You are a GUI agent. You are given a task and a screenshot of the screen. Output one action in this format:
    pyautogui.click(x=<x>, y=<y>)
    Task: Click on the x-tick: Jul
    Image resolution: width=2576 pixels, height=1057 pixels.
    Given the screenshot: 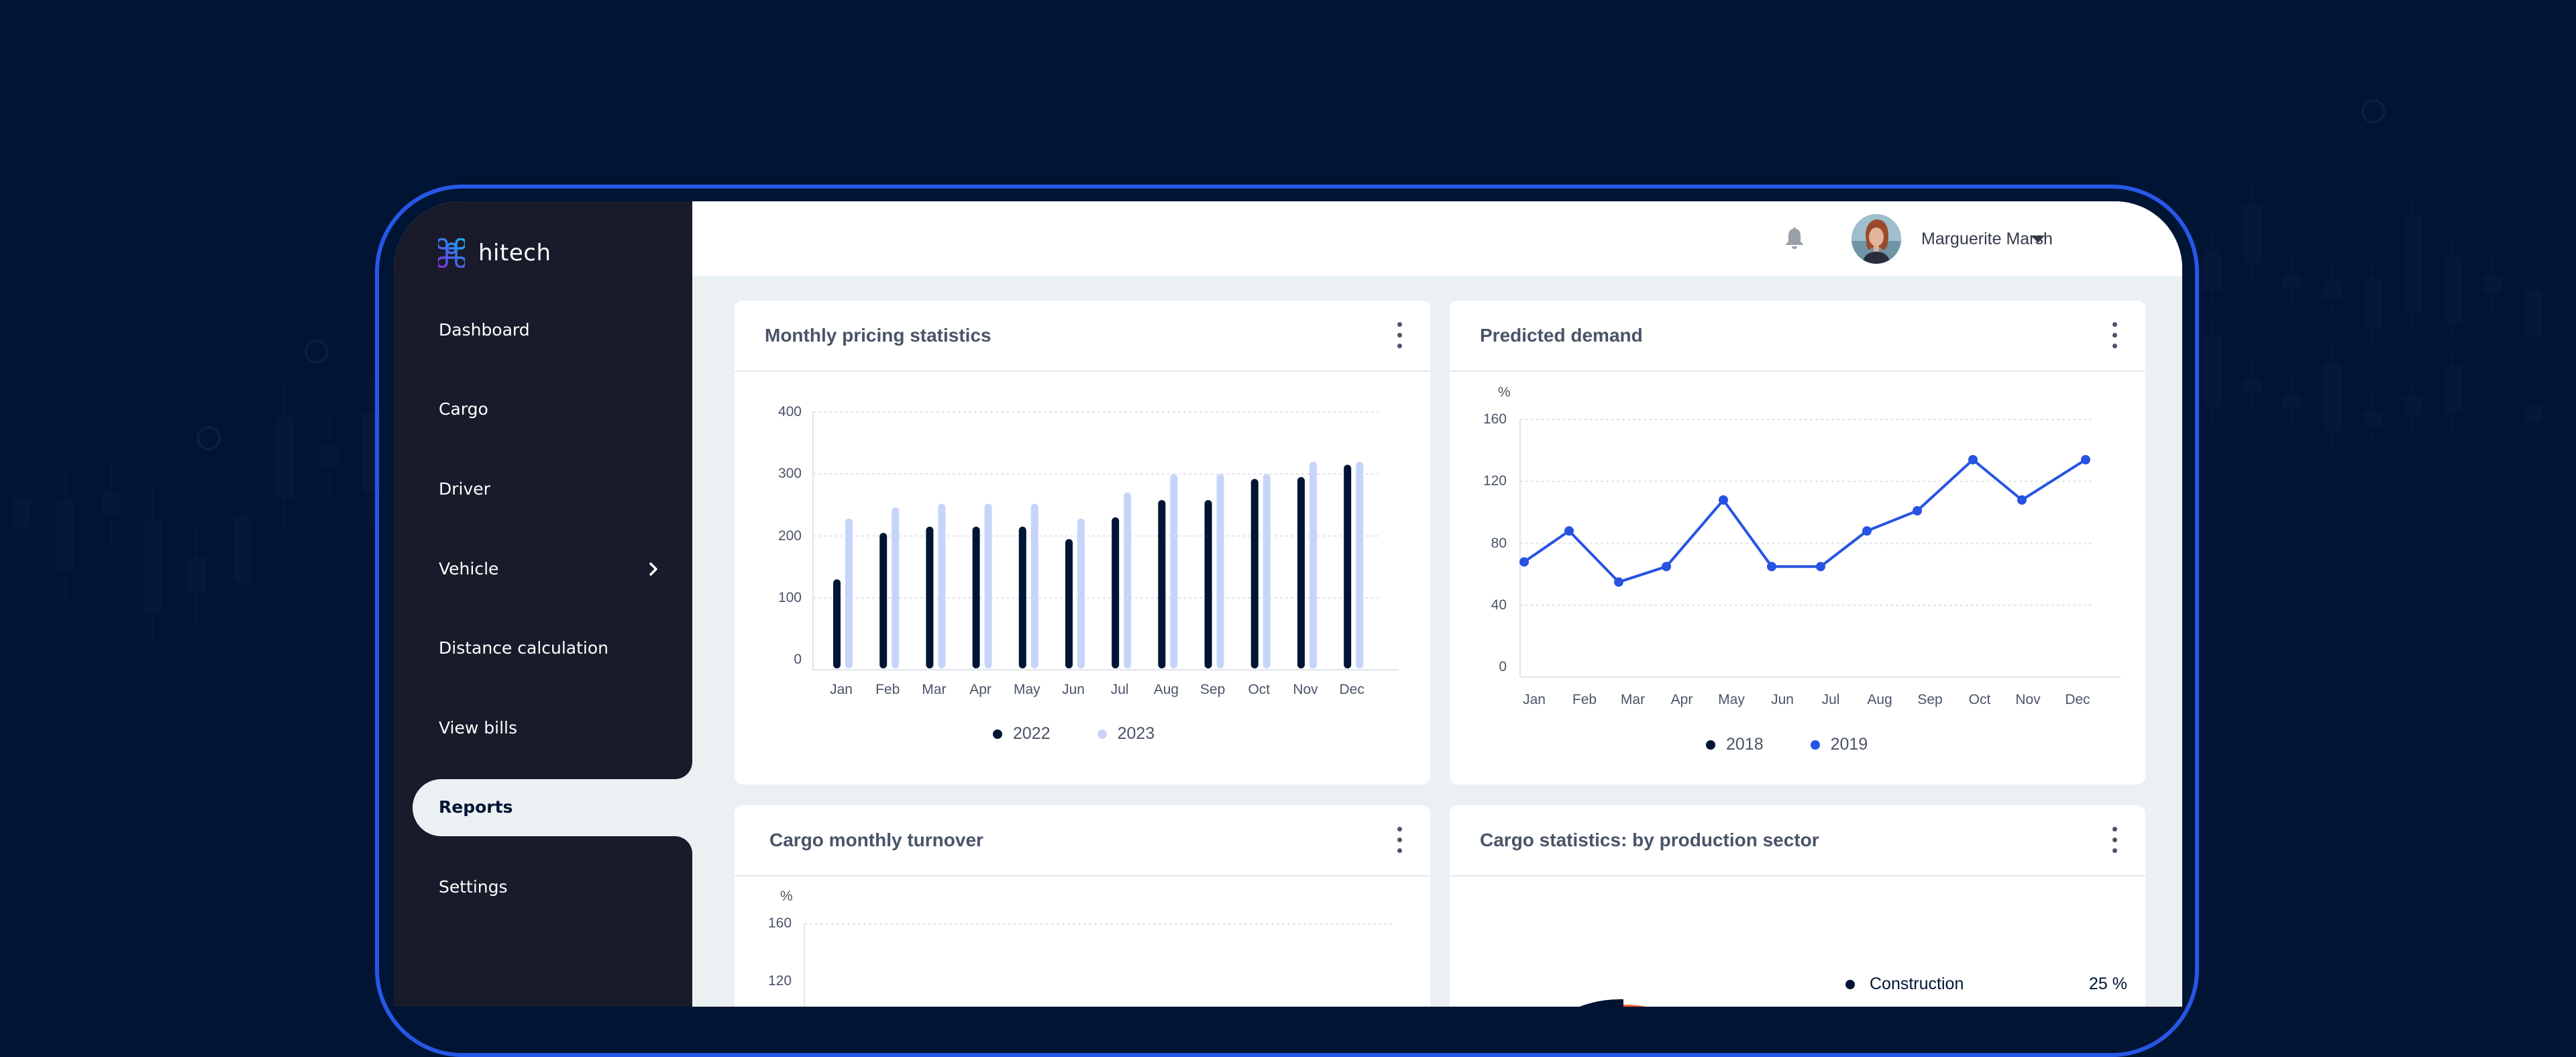 What is the action you would take?
    pyautogui.click(x=1119, y=689)
    